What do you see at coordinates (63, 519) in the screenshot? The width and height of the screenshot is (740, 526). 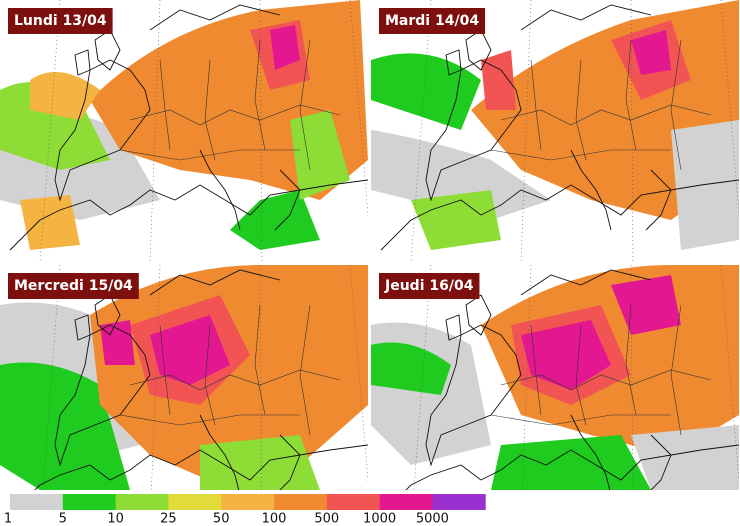 I see `legend-label: 5` at bounding box center [63, 519].